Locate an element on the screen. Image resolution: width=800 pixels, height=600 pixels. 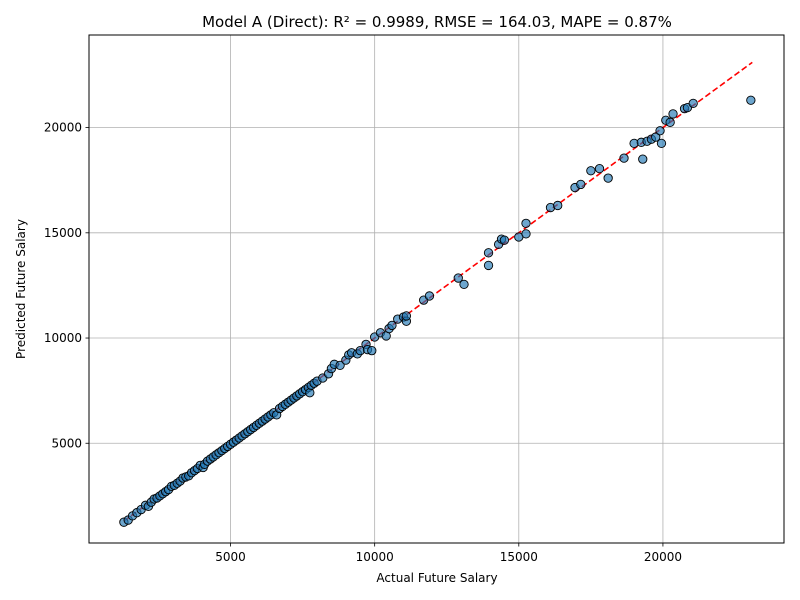
y-tick-label: 10000 is located at coordinates (63, 338).